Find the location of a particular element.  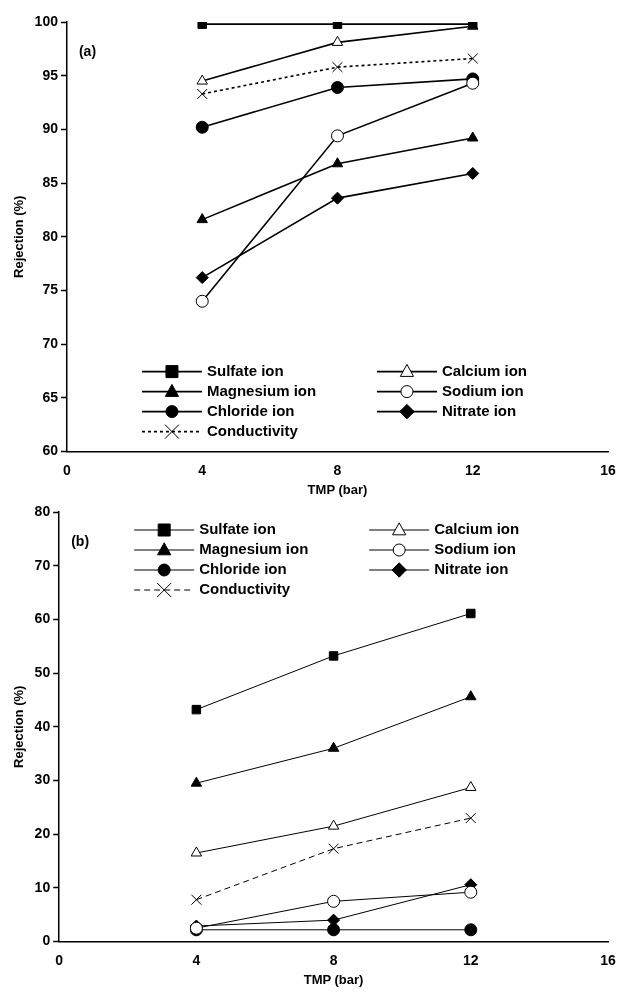

y-tick-label: 85 is located at coordinates (50, 181).